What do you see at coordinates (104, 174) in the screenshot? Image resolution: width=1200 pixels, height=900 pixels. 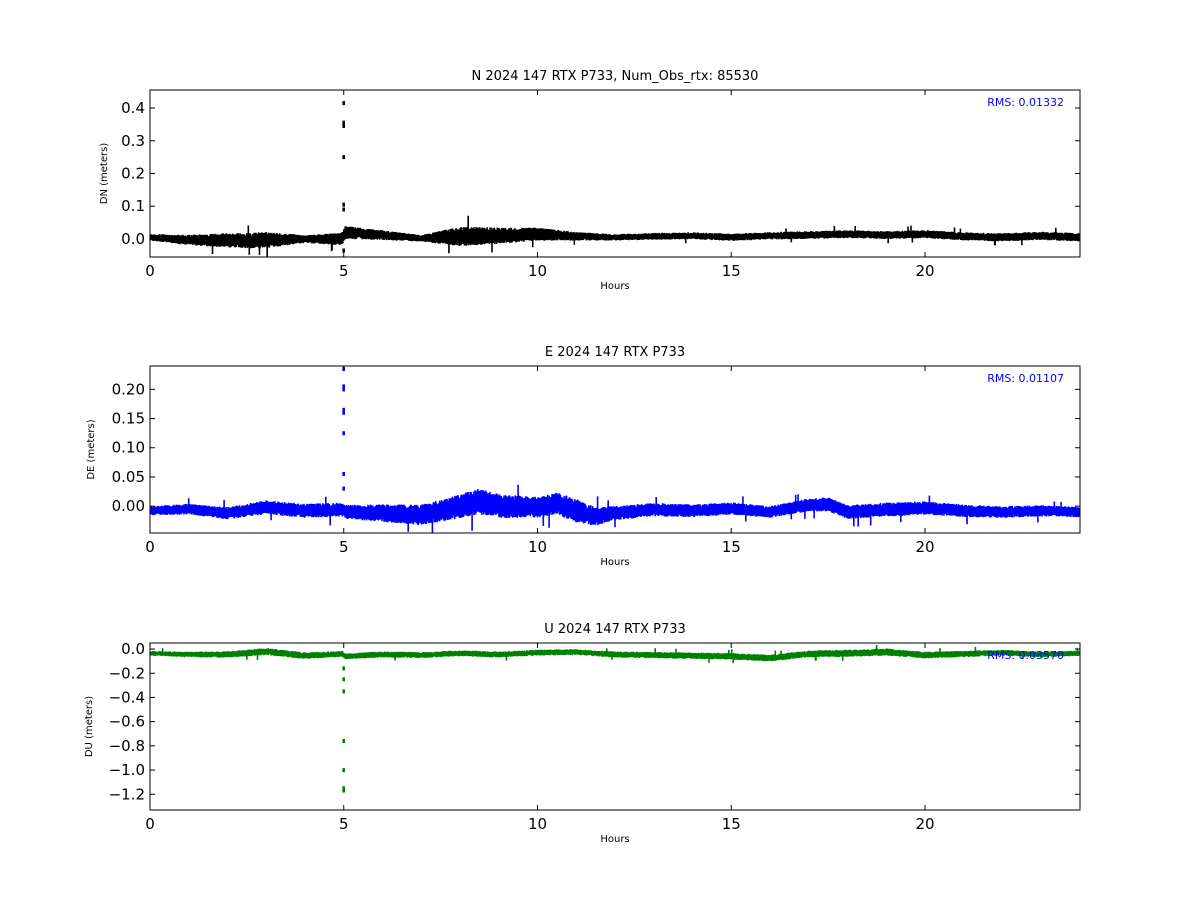 I see `y-axis-label: DN (meters)` at bounding box center [104, 174].